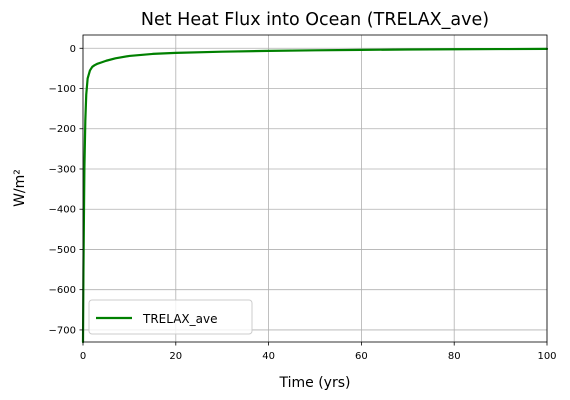 The image size is (570, 400). I want to click on x-tick-label: 20, so click(175, 356).